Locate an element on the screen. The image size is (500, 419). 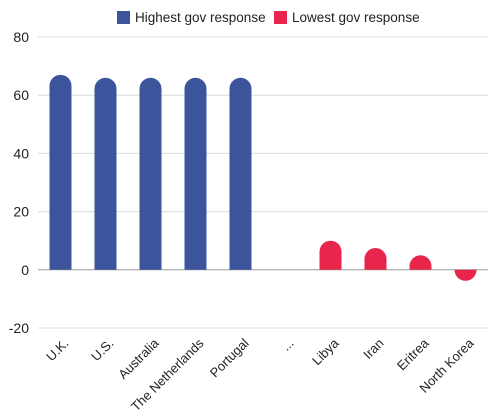
y-tick-label: 80 is located at coordinates (21, 37).